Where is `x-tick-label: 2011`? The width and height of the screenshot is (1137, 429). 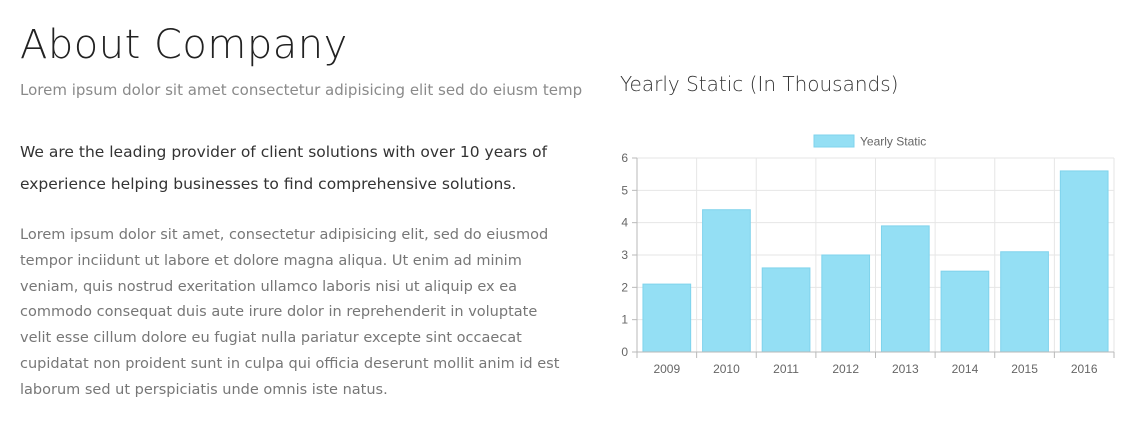 x-tick-label: 2011 is located at coordinates (786, 369).